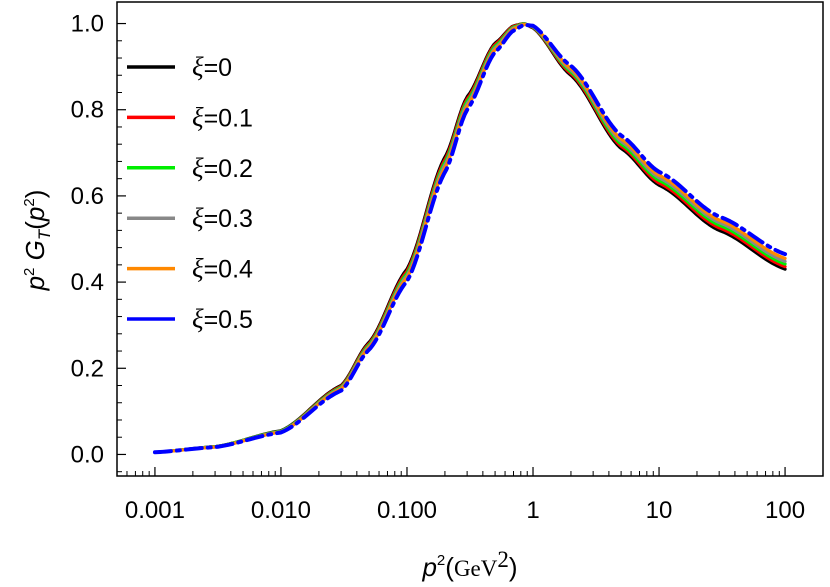  I want to click on legend-label-2: ξ=0.2, so click(222, 168).